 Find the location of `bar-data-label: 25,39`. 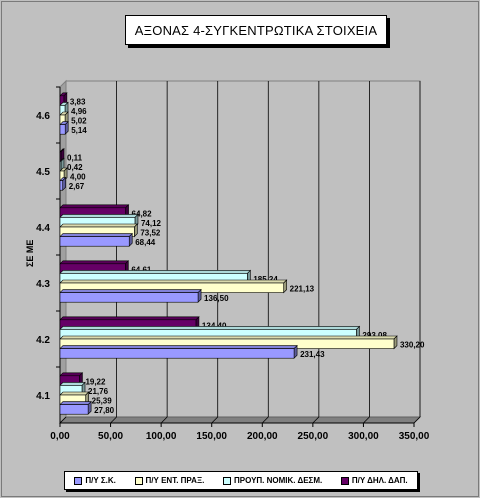

bar-data-label: 25,39 is located at coordinates (102, 401).